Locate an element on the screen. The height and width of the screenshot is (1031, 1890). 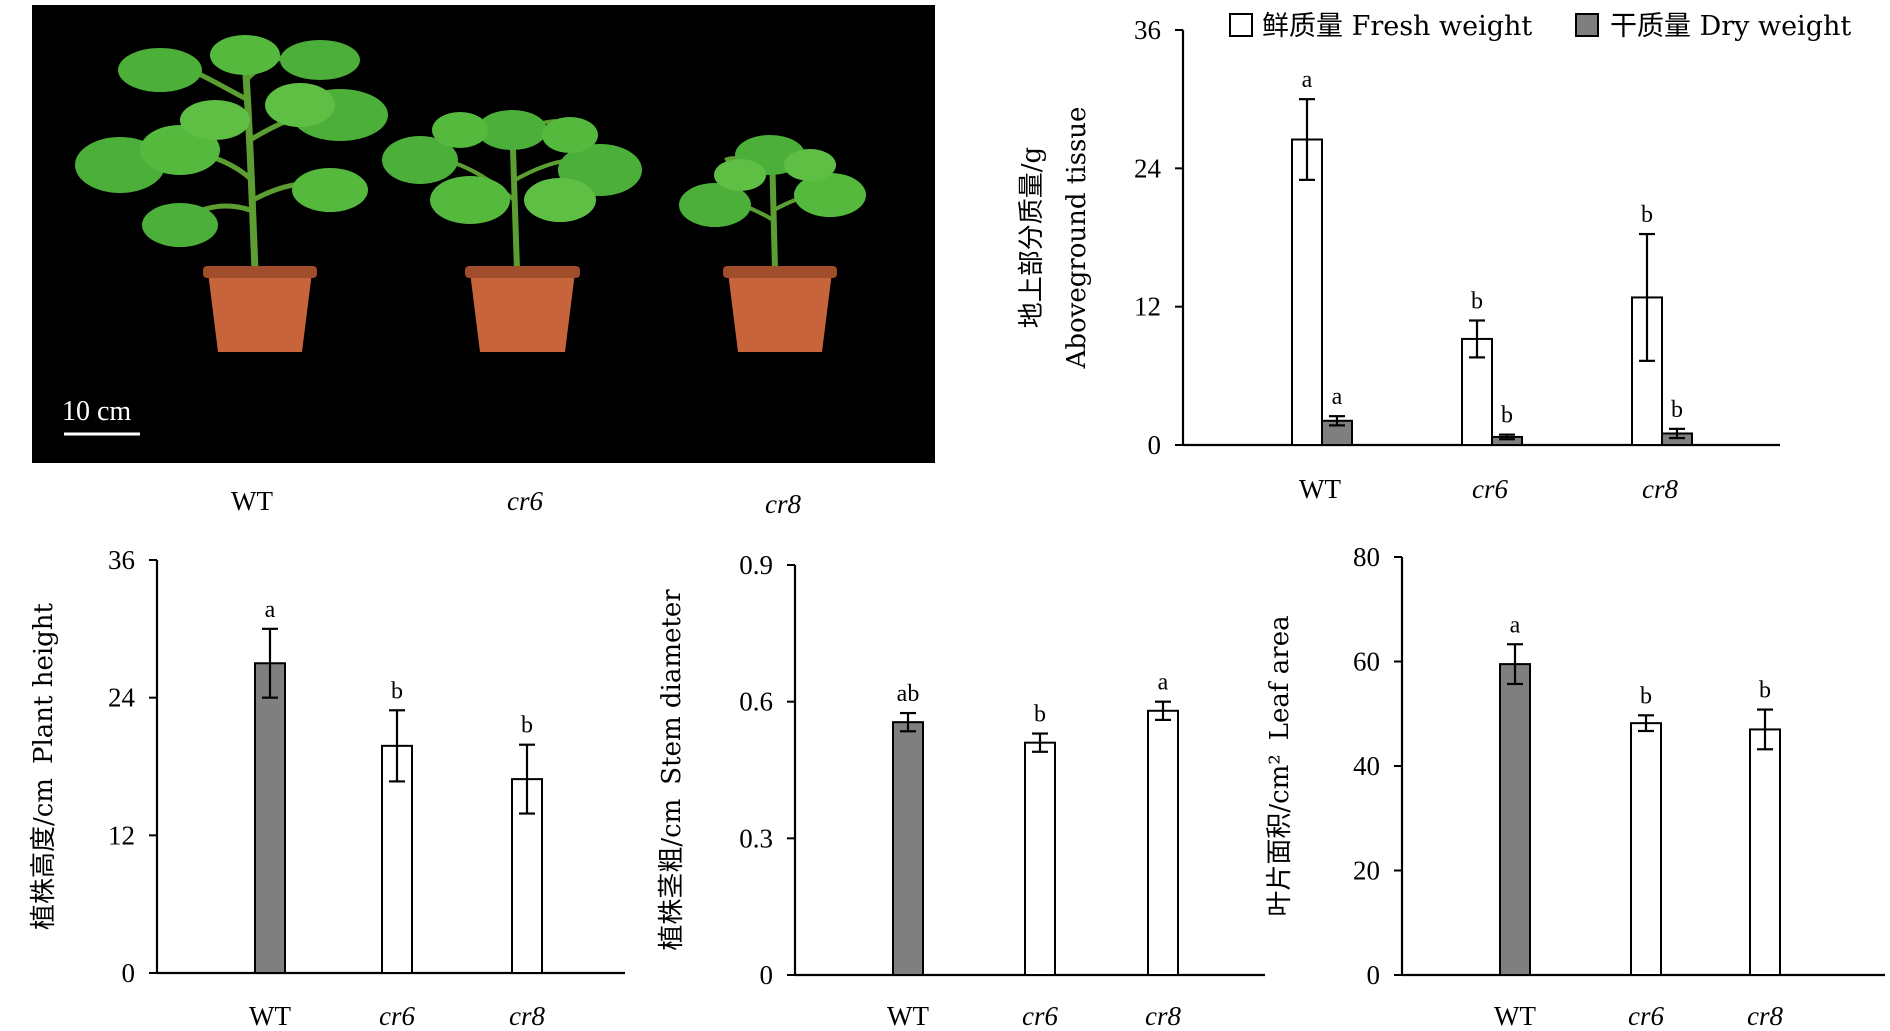
aboveground-category-label: cr6 is located at coordinates (1490, 489).